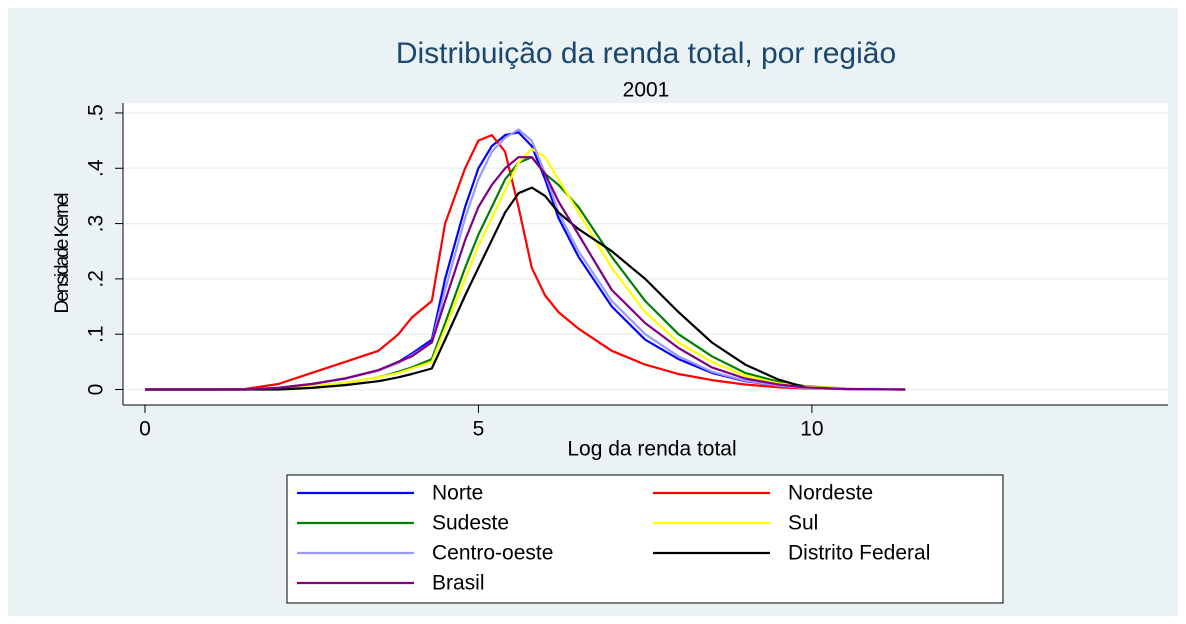 This screenshot has width=1186, height=624. I want to click on legend-label: Sul, so click(803, 523).